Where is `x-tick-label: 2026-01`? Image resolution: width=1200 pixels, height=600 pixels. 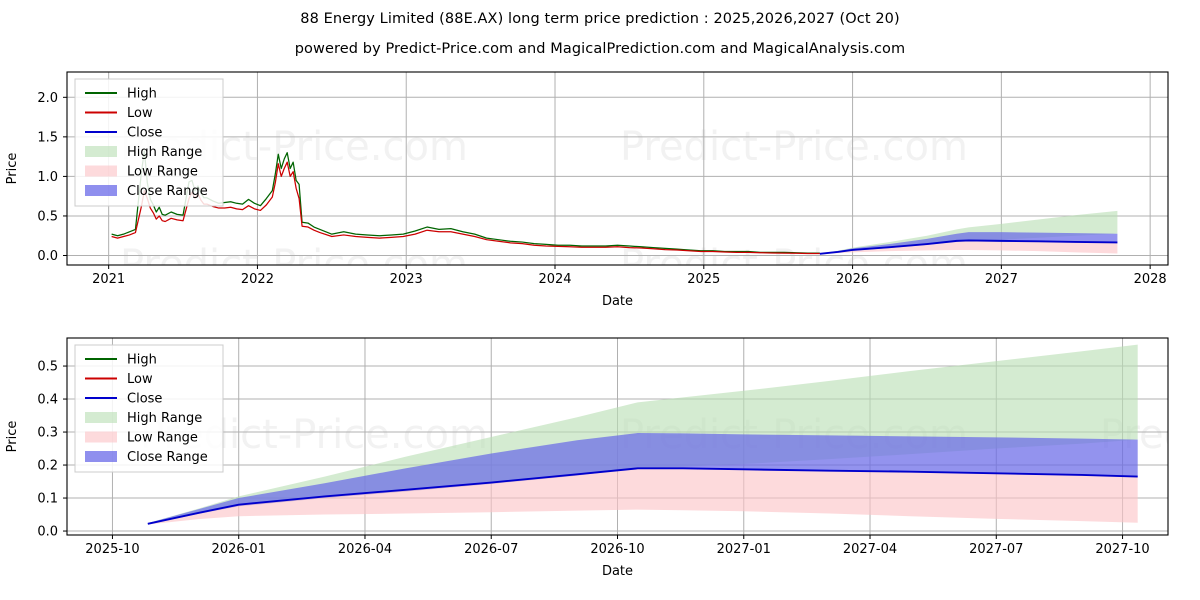
x-tick-label: 2026-01 is located at coordinates (239, 549).